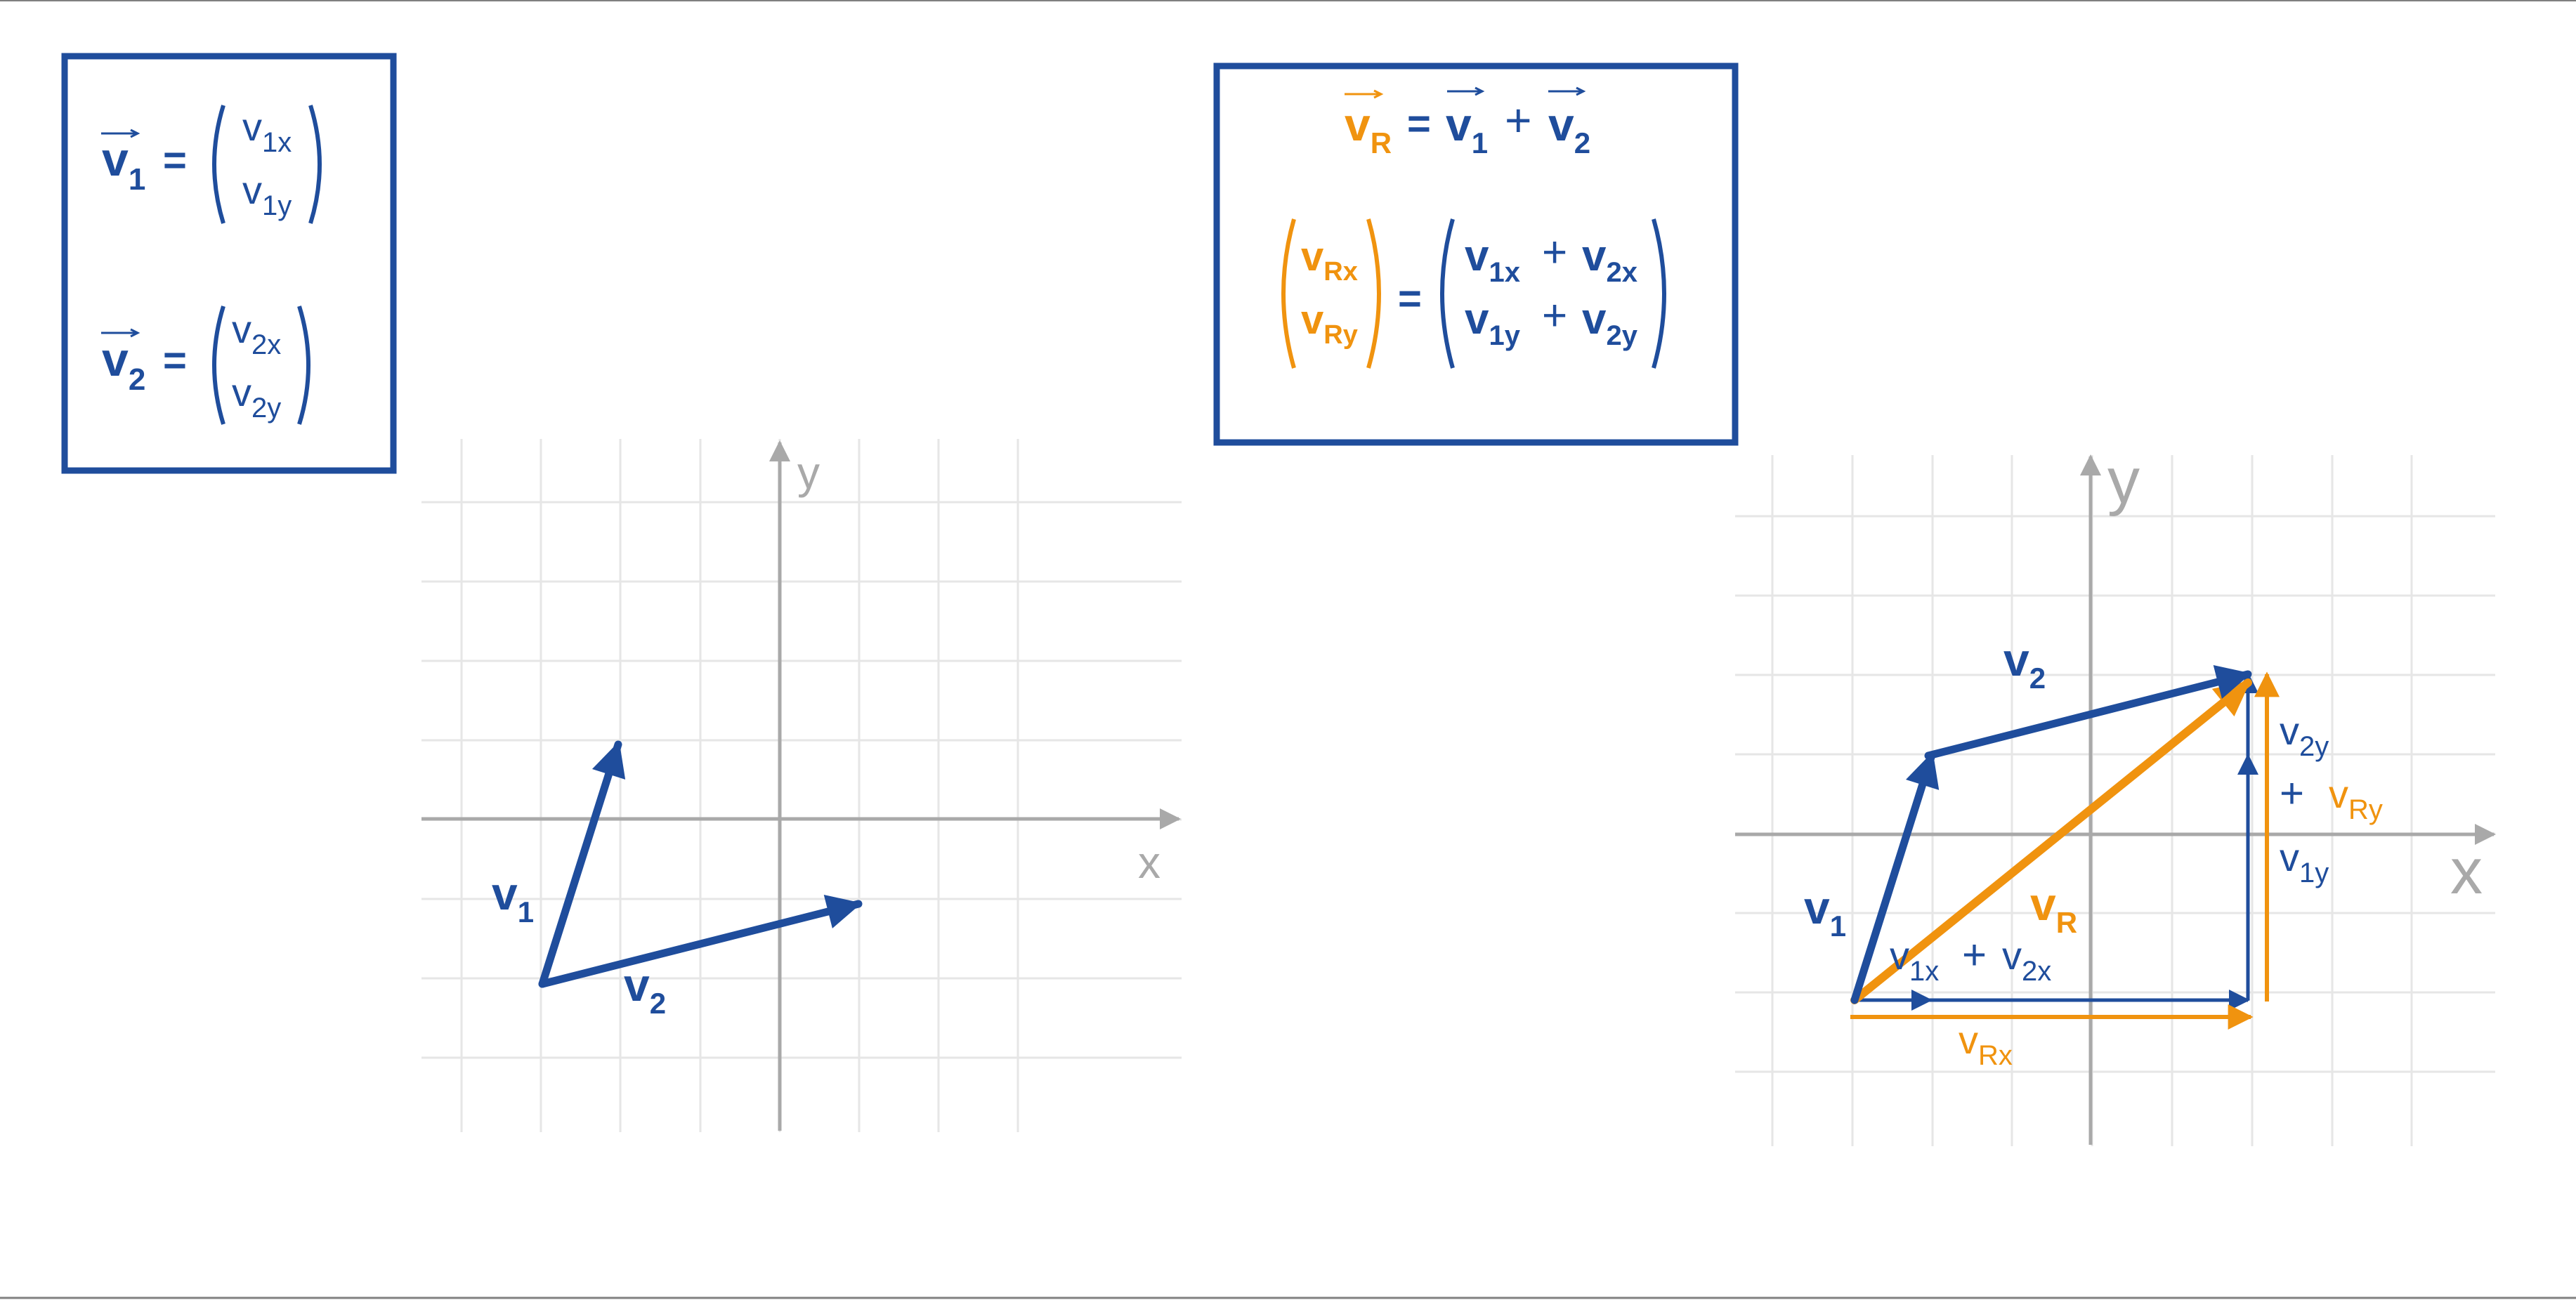 This screenshot has height=1300, width=2576. What do you see at coordinates (1368, 128) in the screenshot?
I see `vr-symbol: vR` at bounding box center [1368, 128].